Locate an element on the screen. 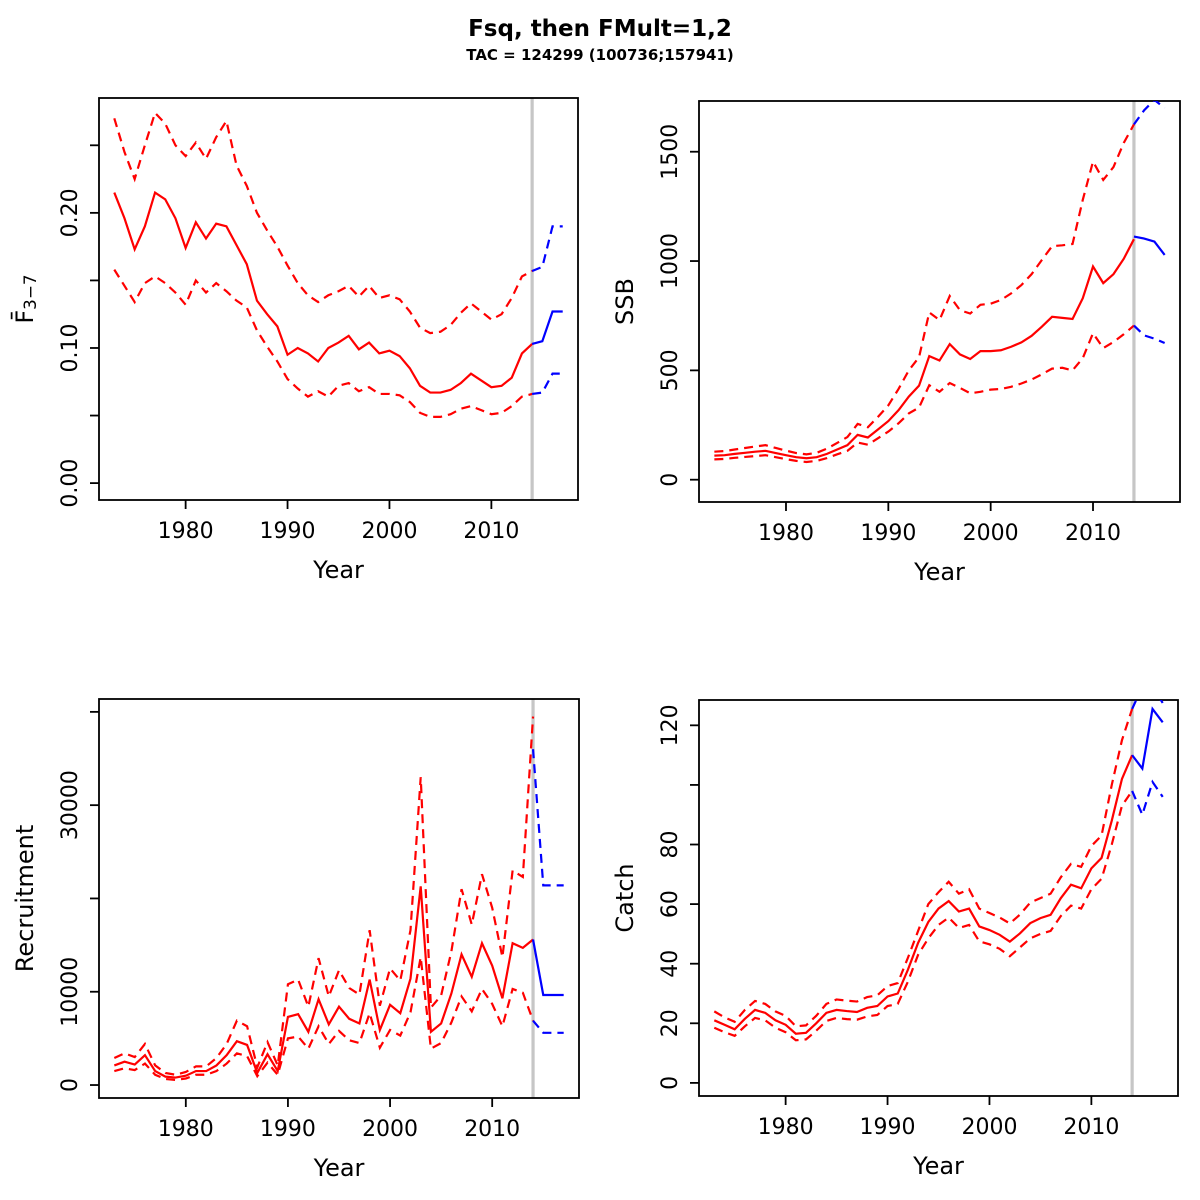 The image size is (1200, 1200). y-tick-label: 0.00 is located at coordinates (70, 483).